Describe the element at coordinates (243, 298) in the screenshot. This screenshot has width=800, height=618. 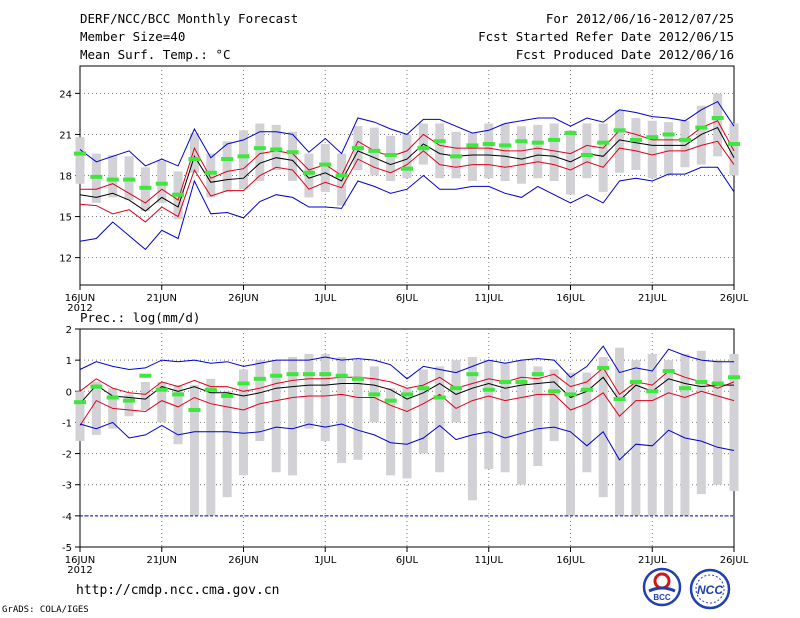
I see `temp-xtick-label-2: 26JUN` at that location.